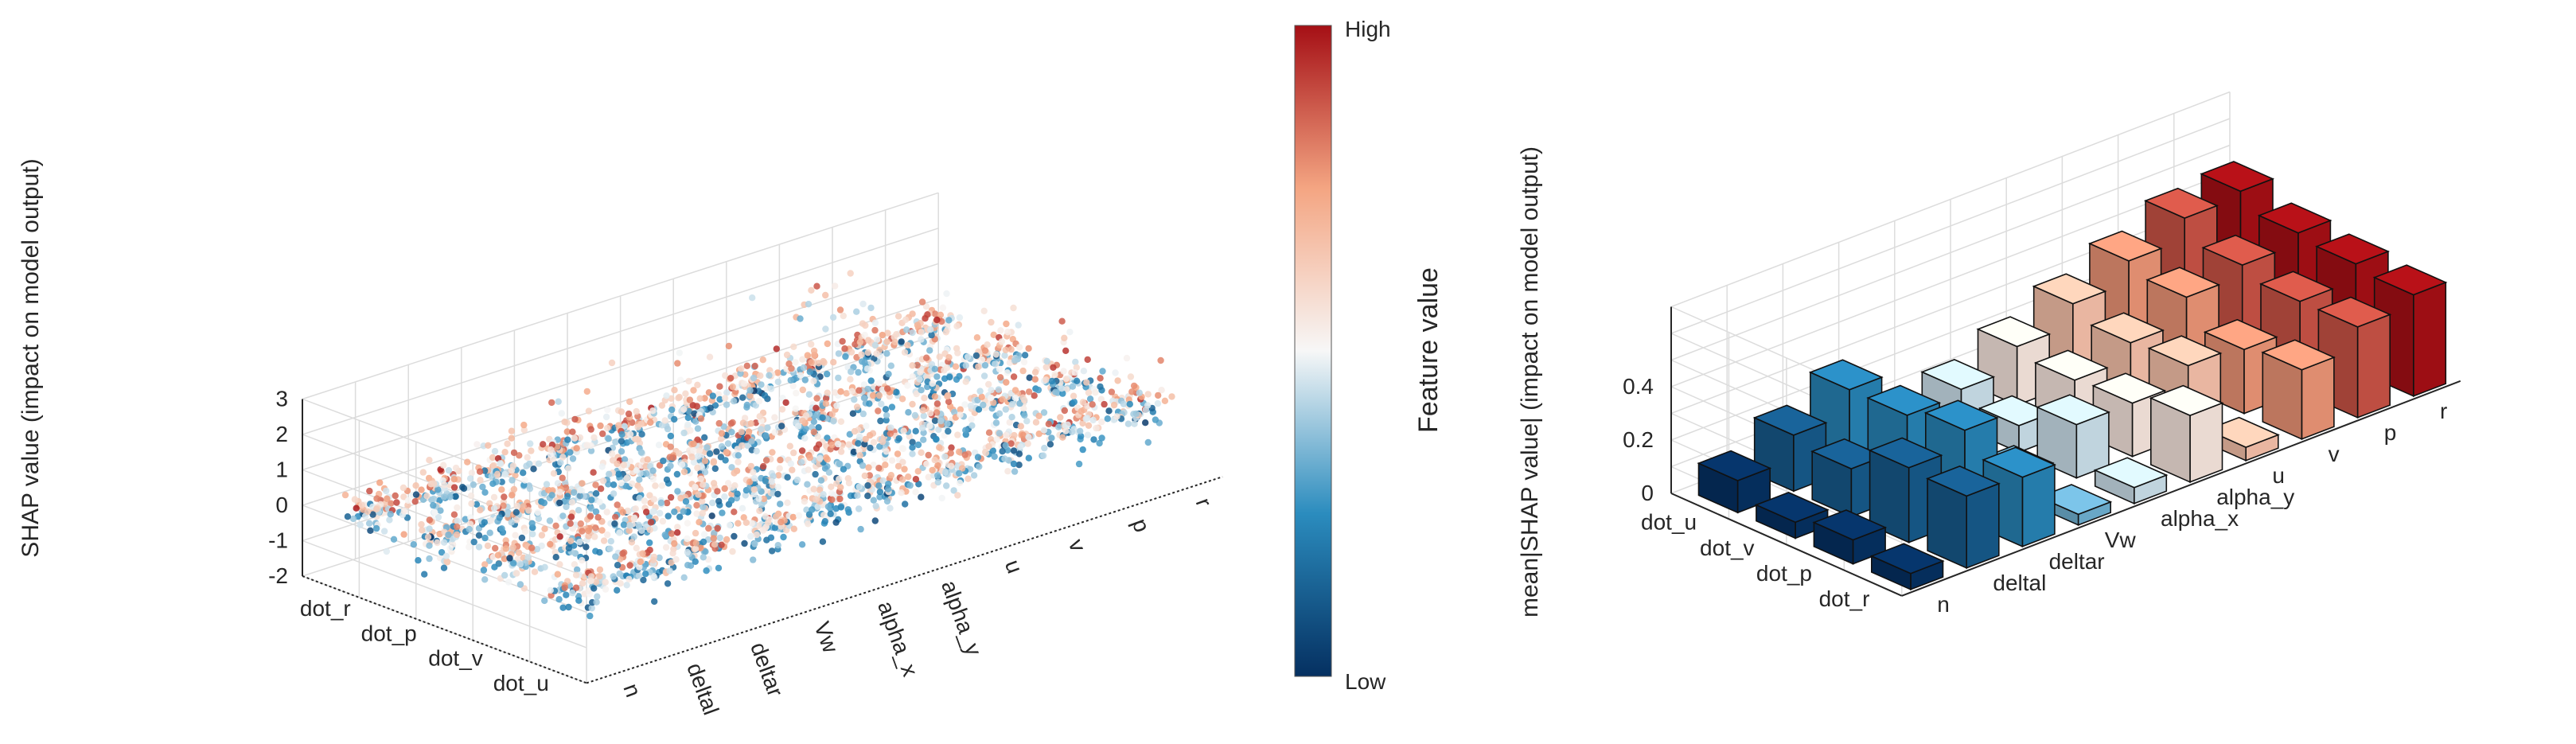 This screenshot has height=744, width=2576. What do you see at coordinates (444, 594) in the screenshot?
I see `left-grid-line` at bounding box center [444, 594].